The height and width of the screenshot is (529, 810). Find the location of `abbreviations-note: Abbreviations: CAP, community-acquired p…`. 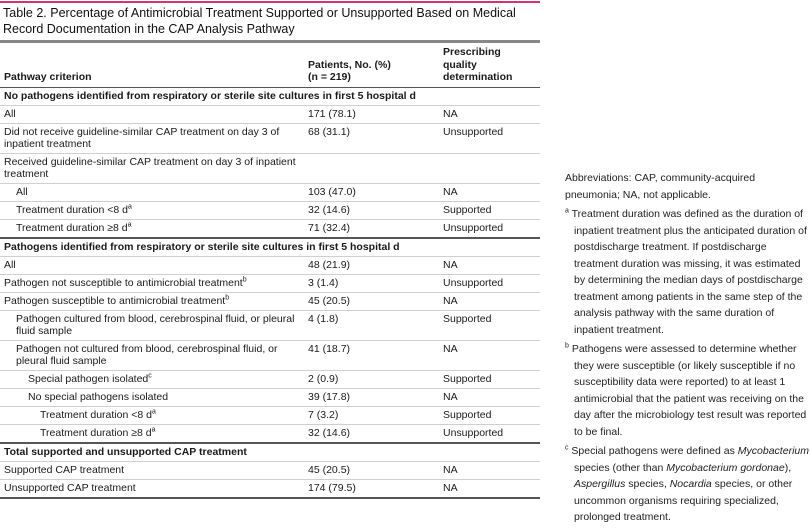

abbreviations-note: Abbreviations: CAP, community-acquired p… is located at coordinates (660, 186).